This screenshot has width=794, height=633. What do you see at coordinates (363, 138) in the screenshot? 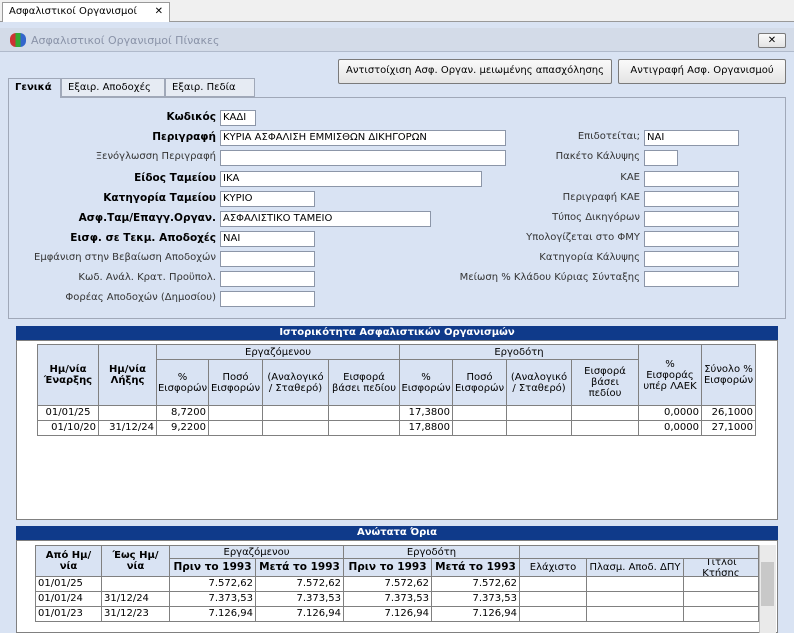
I see `text-input: ΚΥΡΙΑ ΑΣΦΑΛΙΣΗ ΕΜΜΙΣΘΩΝ ΔΙΚΗΓΟΡΩΝ` at bounding box center [363, 138].